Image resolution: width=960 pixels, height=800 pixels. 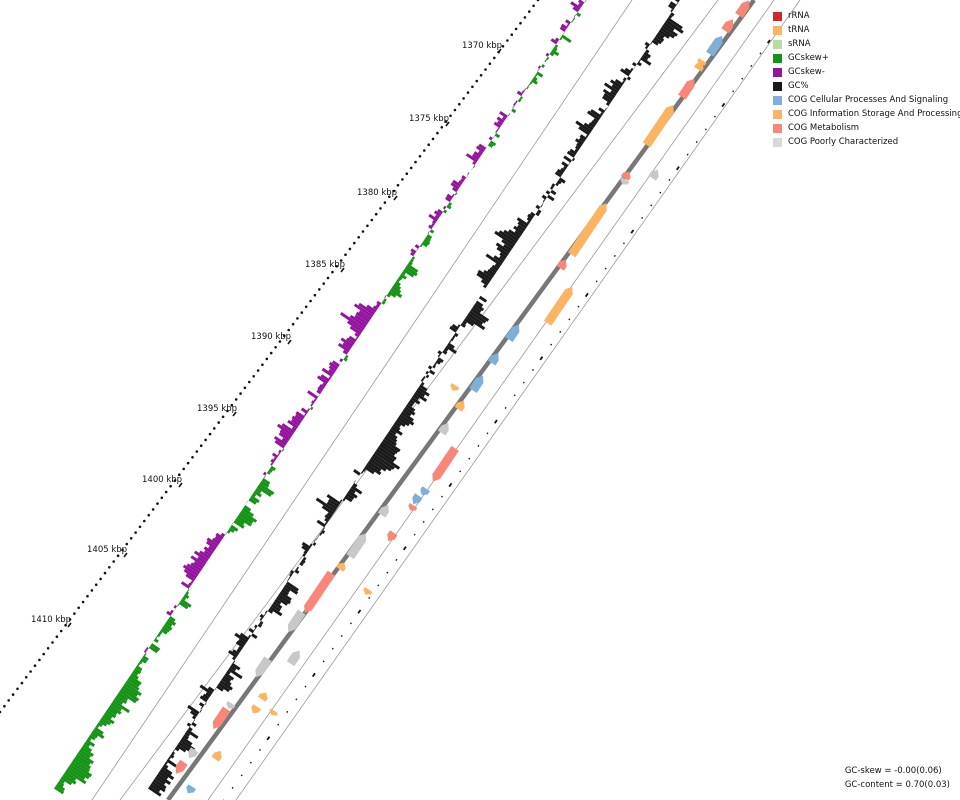 What do you see at coordinates (798, 86) in the screenshot?
I see `legend-label: GC%` at bounding box center [798, 86].